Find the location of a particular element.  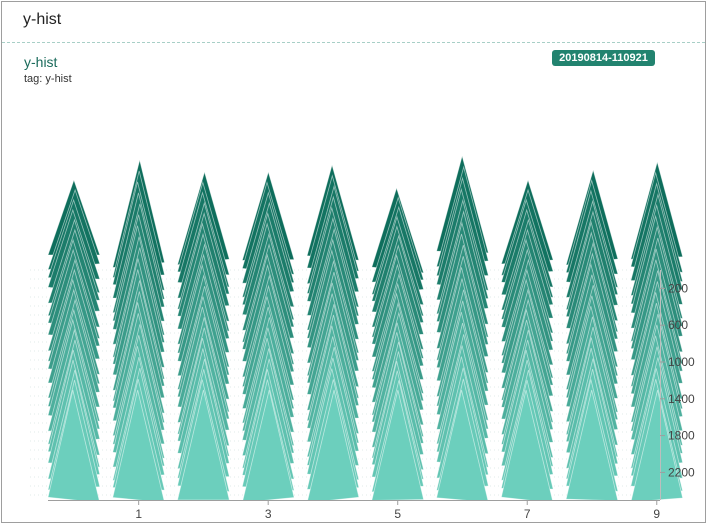

y-tick-label: 600 is located at coordinates (678, 325).